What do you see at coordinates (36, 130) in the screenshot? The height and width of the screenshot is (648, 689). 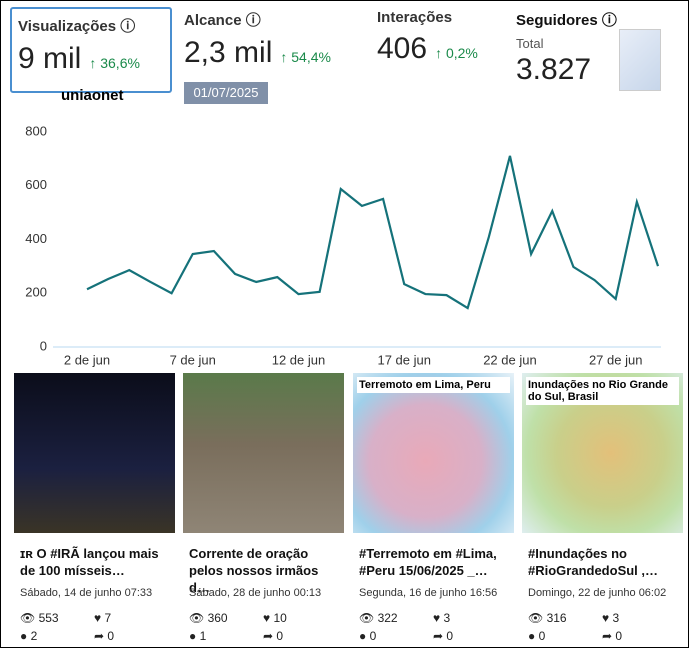 I see `y-tick-label: 800` at bounding box center [36, 130].